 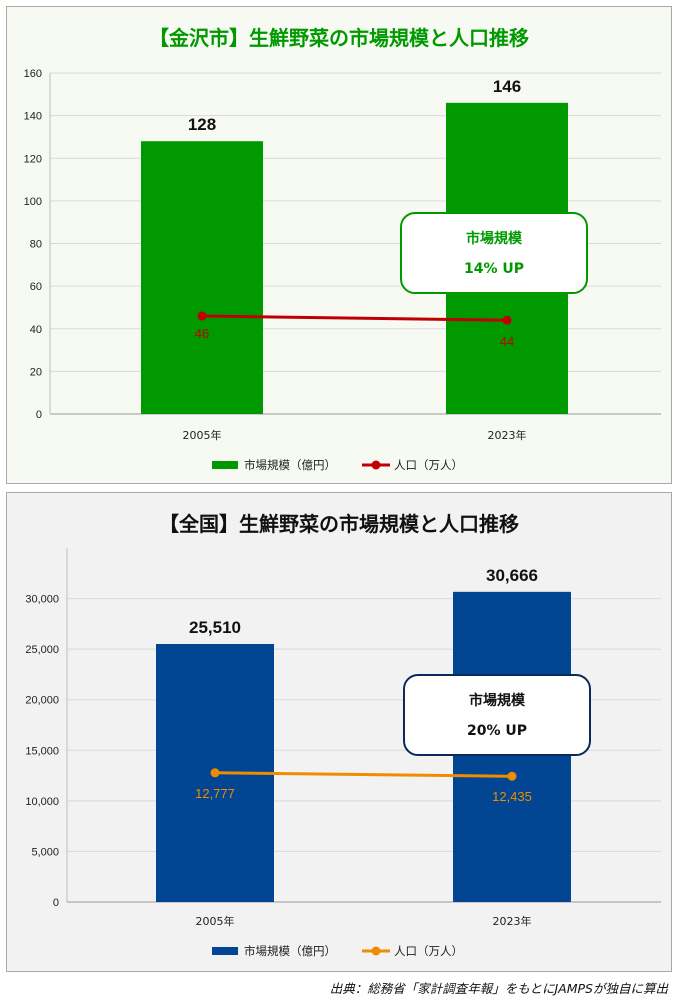 I want to click on y-tick-label: 160, so click(x=33, y=74).